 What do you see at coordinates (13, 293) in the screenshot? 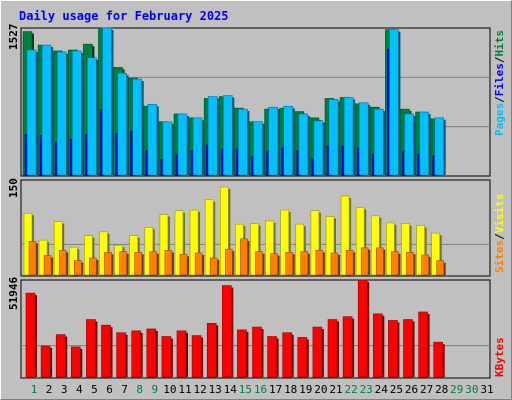
I see `y-max-label-bottom: 51946` at bounding box center [13, 293].